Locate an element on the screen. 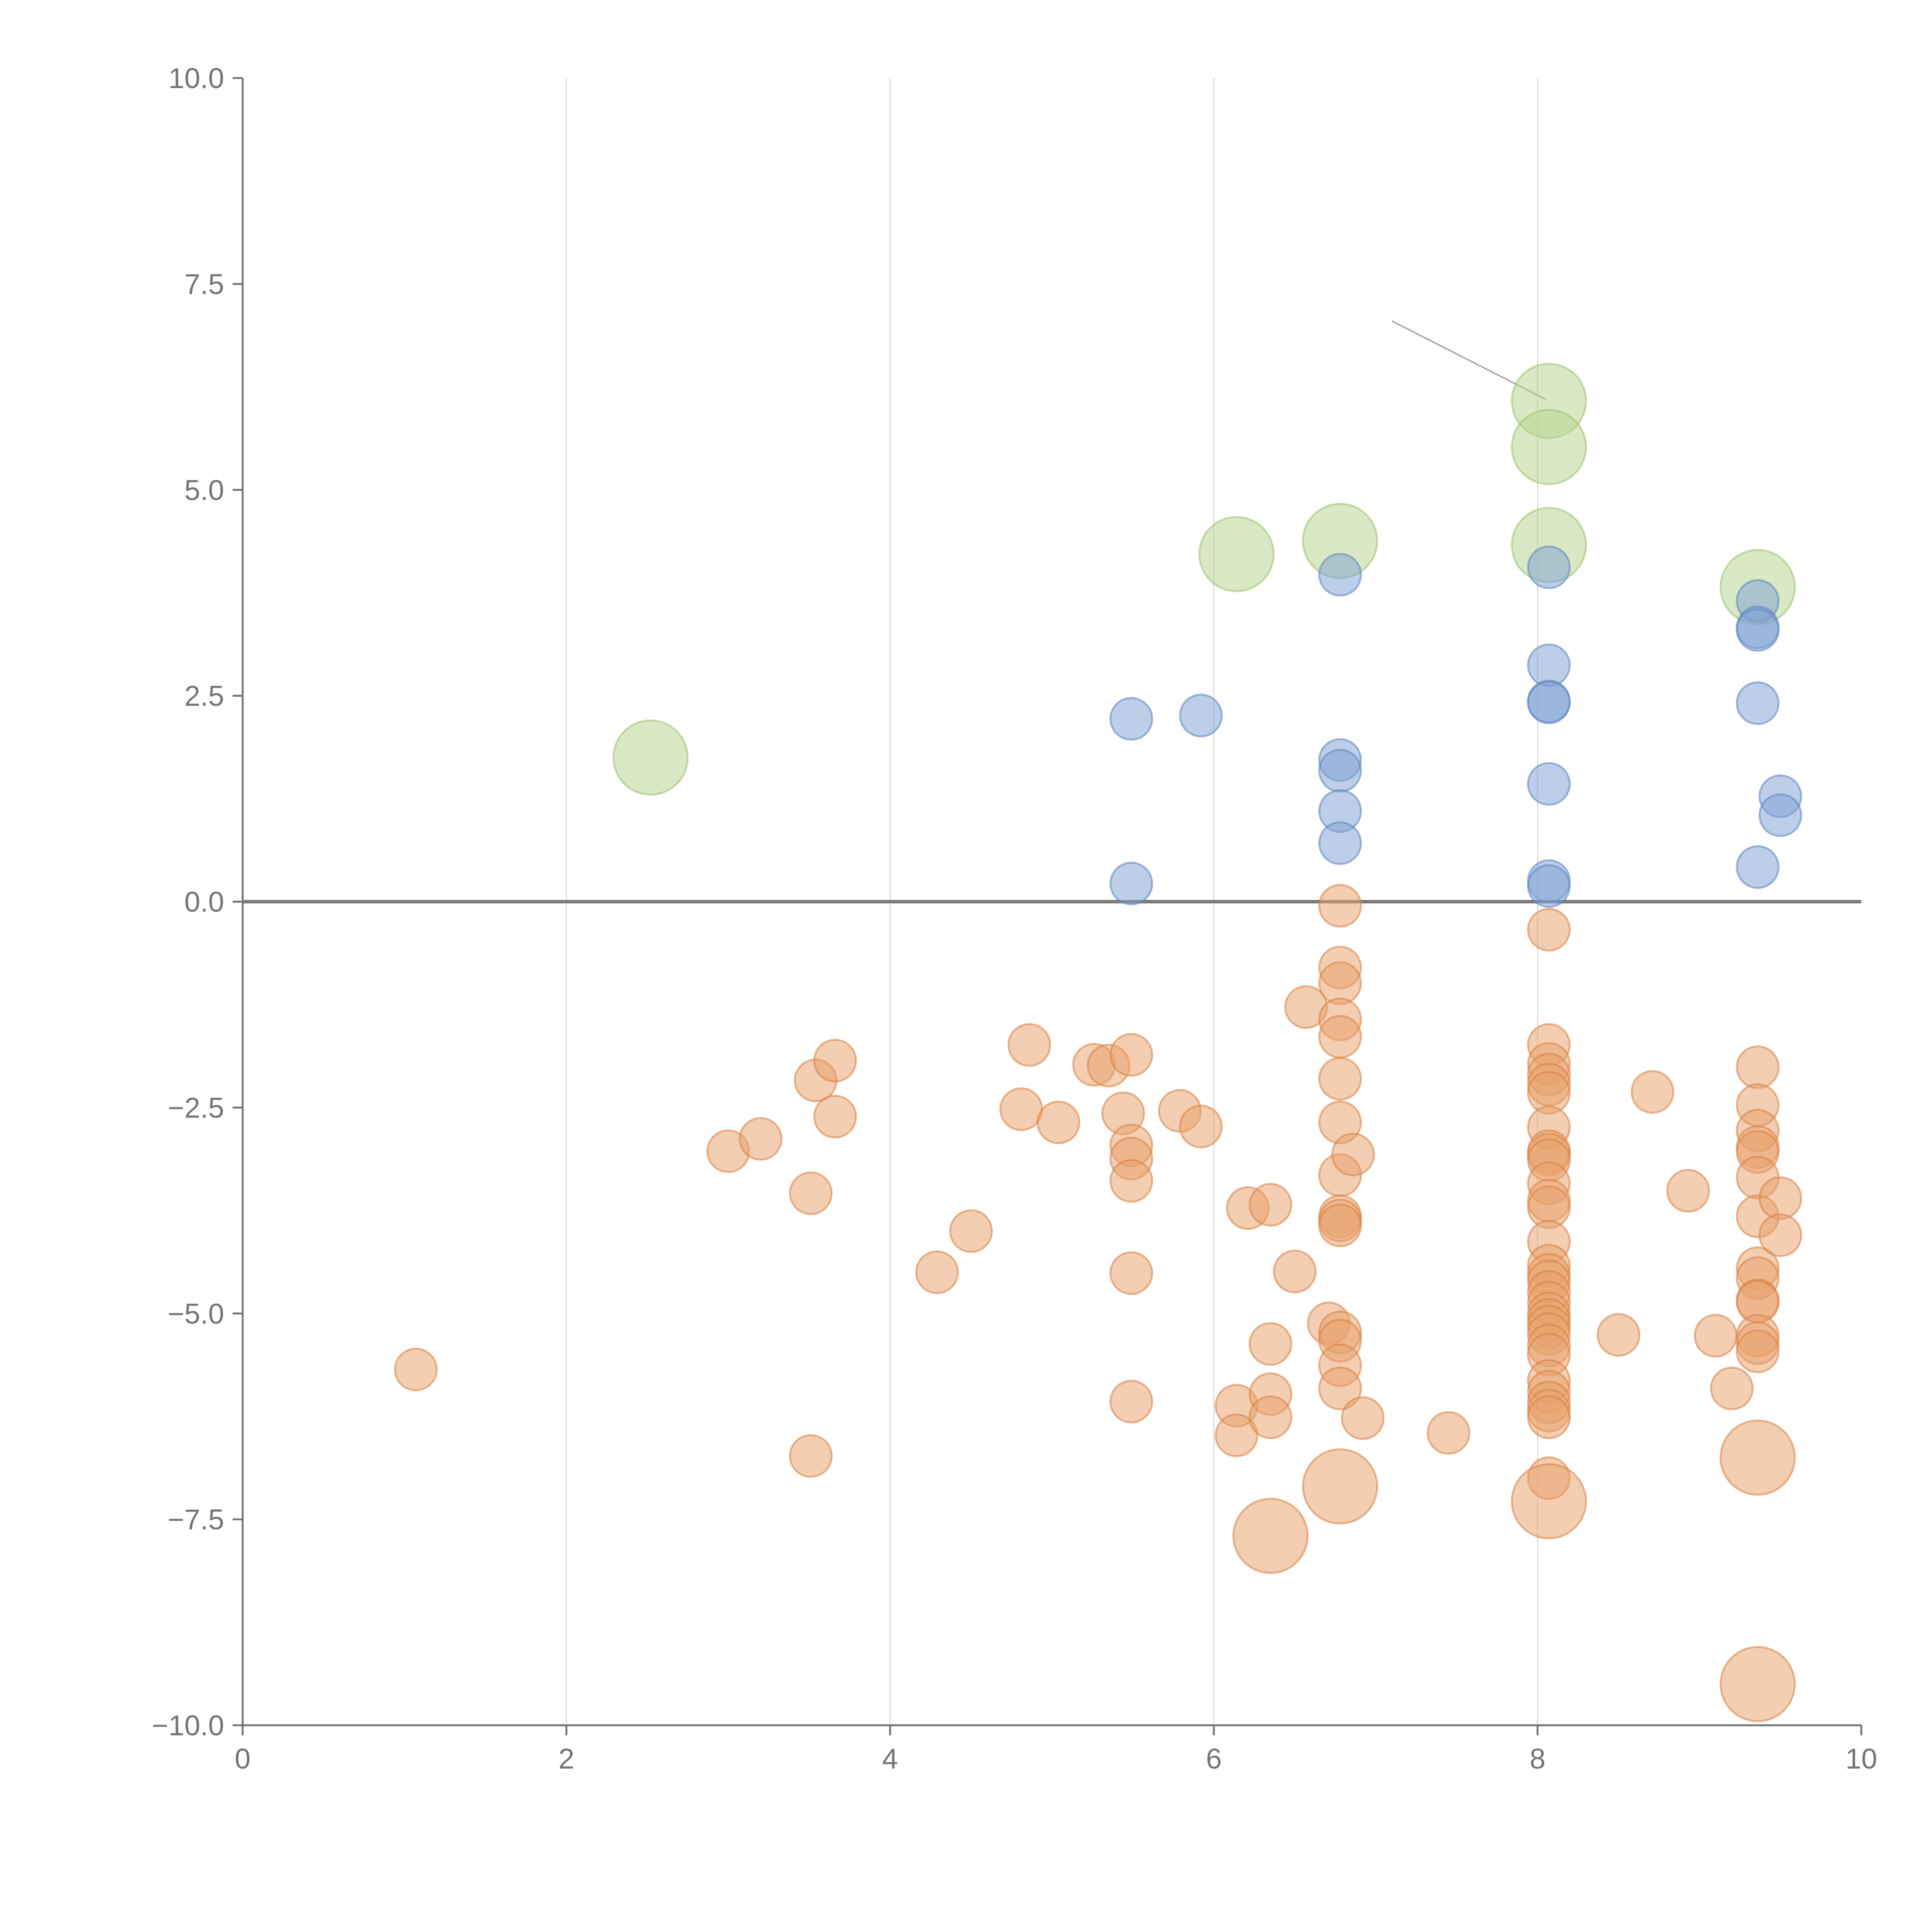  y-tick-label: −5.0 is located at coordinates (196, 1314).